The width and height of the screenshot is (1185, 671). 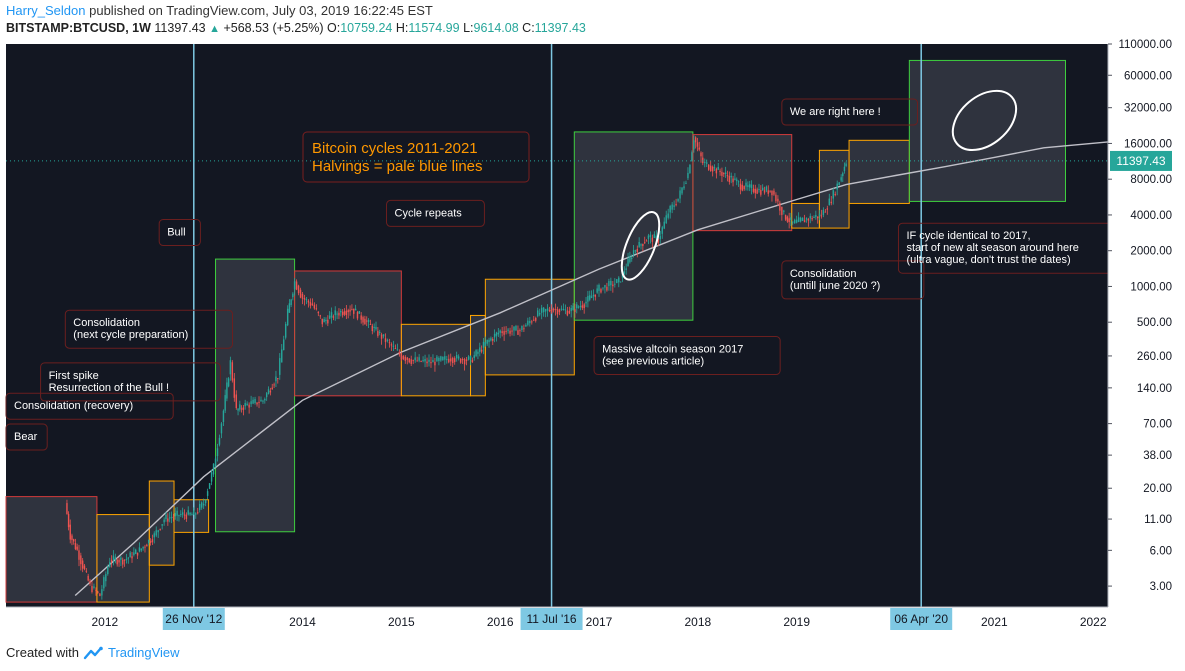 What do you see at coordinates (968, 236) in the screenshot?
I see `annotation-text: IF cycle identical to 2017,` at bounding box center [968, 236].